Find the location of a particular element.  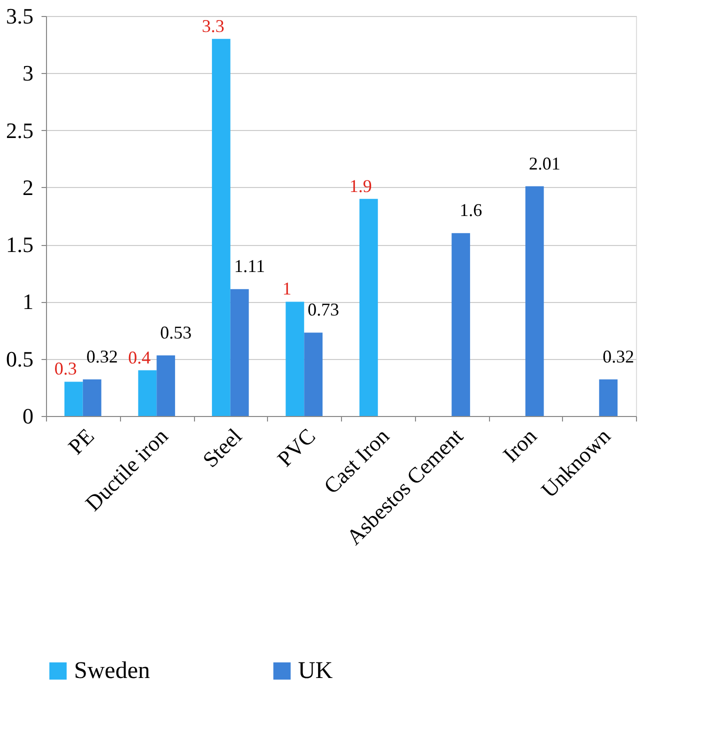

y-tick-label: 1 is located at coordinates (28, 301).